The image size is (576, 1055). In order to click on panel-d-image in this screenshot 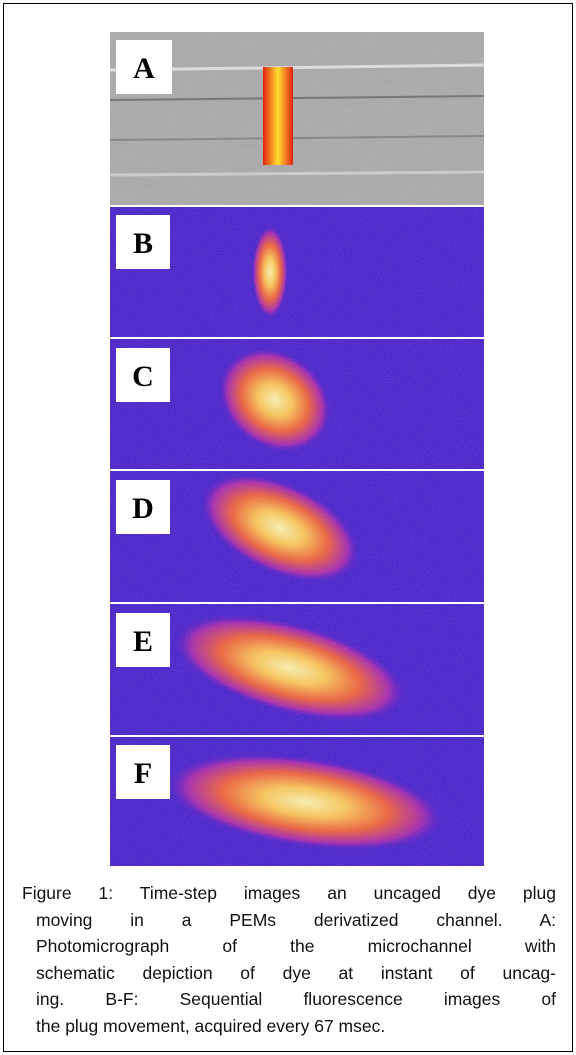, I will do `click(297, 536)`.